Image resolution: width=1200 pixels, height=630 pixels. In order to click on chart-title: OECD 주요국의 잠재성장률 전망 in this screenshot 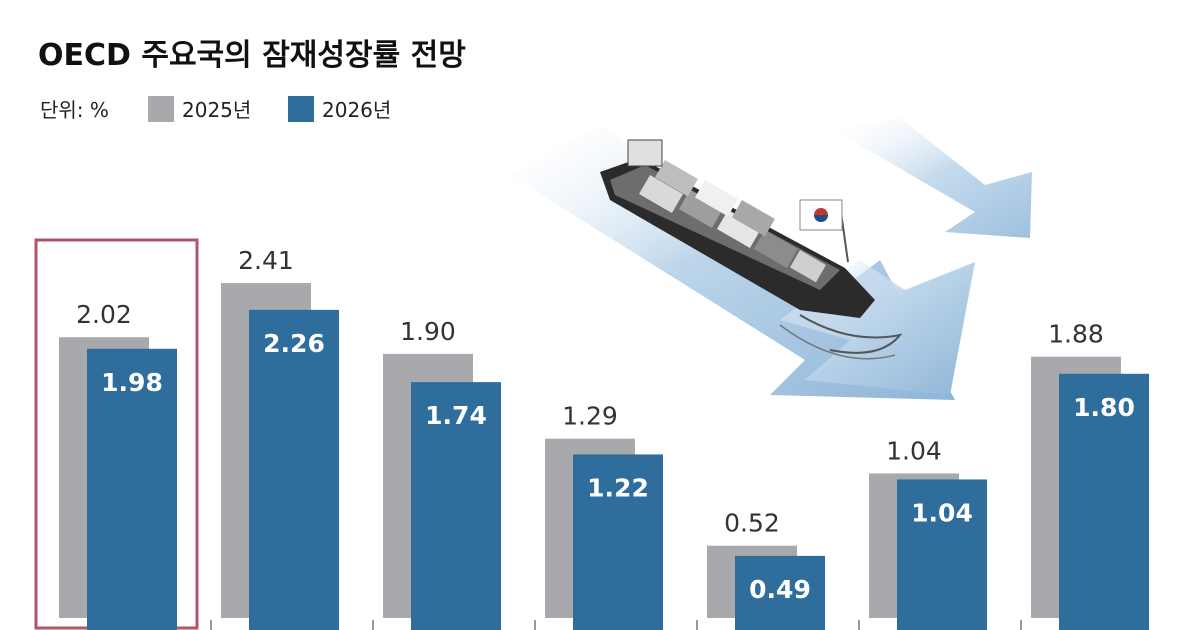, I will do `click(252, 55)`.